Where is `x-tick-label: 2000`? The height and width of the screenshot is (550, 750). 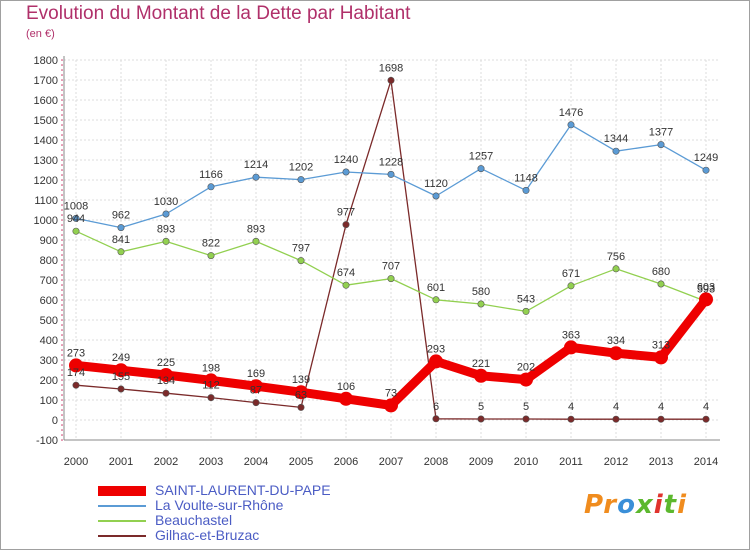
x-tick-label: 2000 is located at coordinates (76, 462).